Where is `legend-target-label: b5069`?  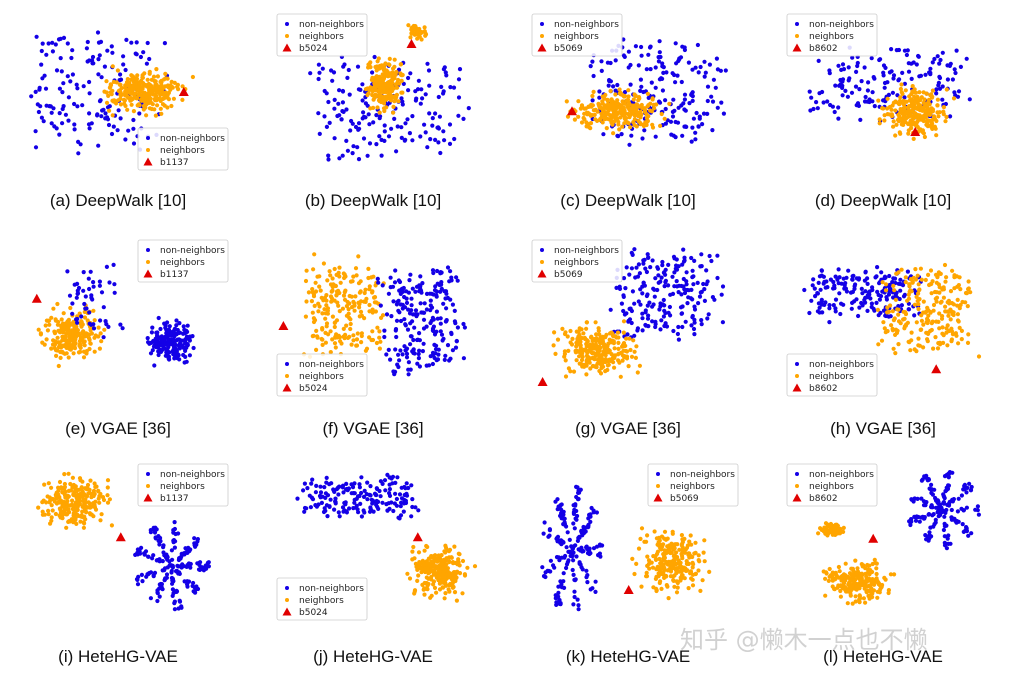 legend-target-label: b5069 is located at coordinates (684, 499).